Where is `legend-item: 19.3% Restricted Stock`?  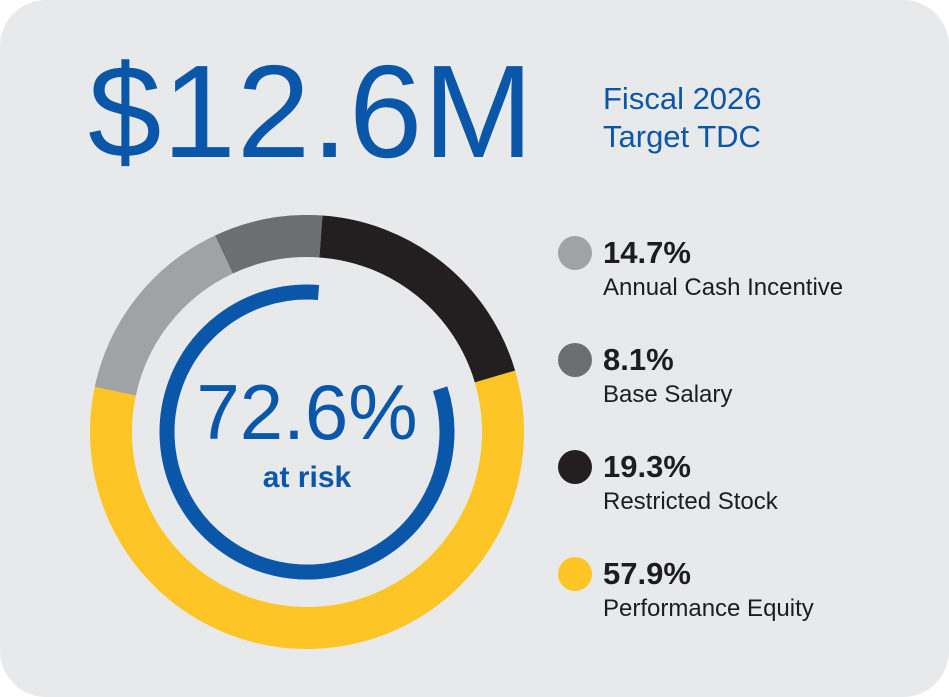 legend-item: 19.3% Restricted Stock is located at coordinates (746, 497).